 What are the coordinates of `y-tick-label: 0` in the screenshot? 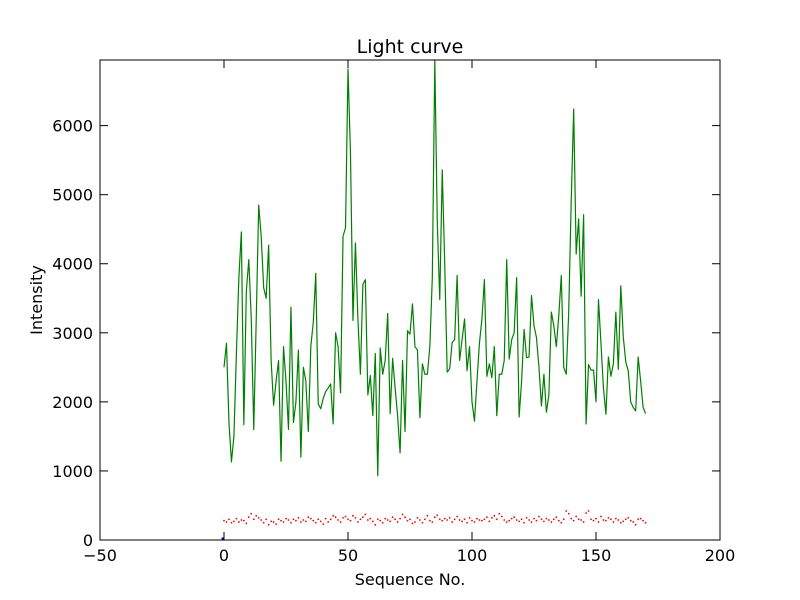 It's located at (88, 540).